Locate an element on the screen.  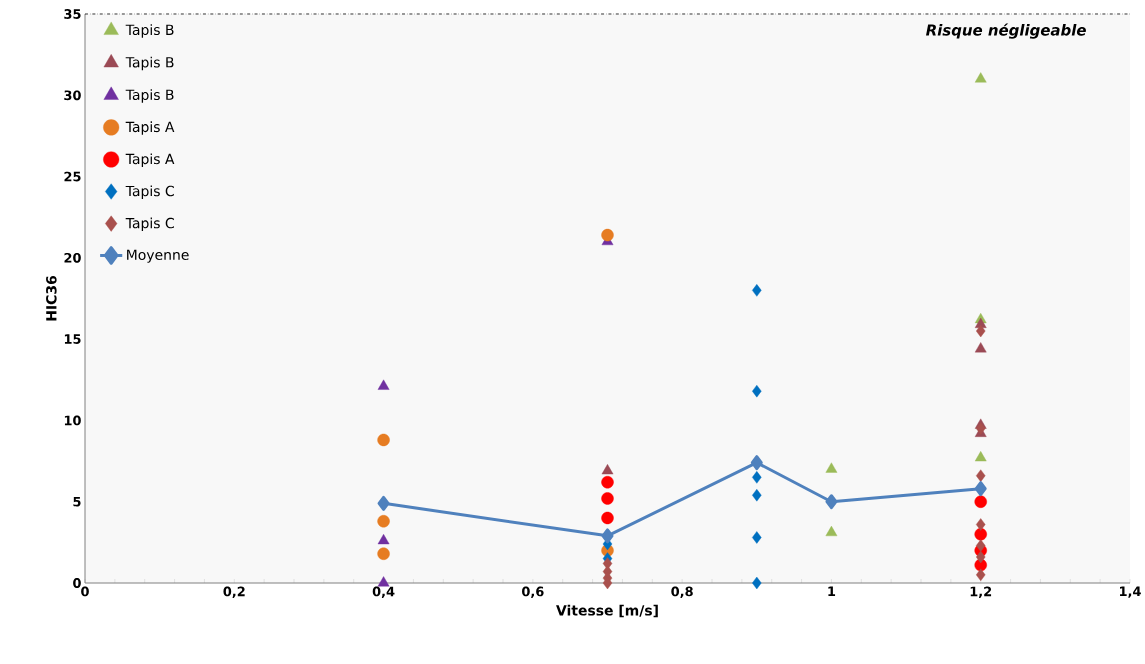
x-tick-label: 0,6 is located at coordinates (533, 592).